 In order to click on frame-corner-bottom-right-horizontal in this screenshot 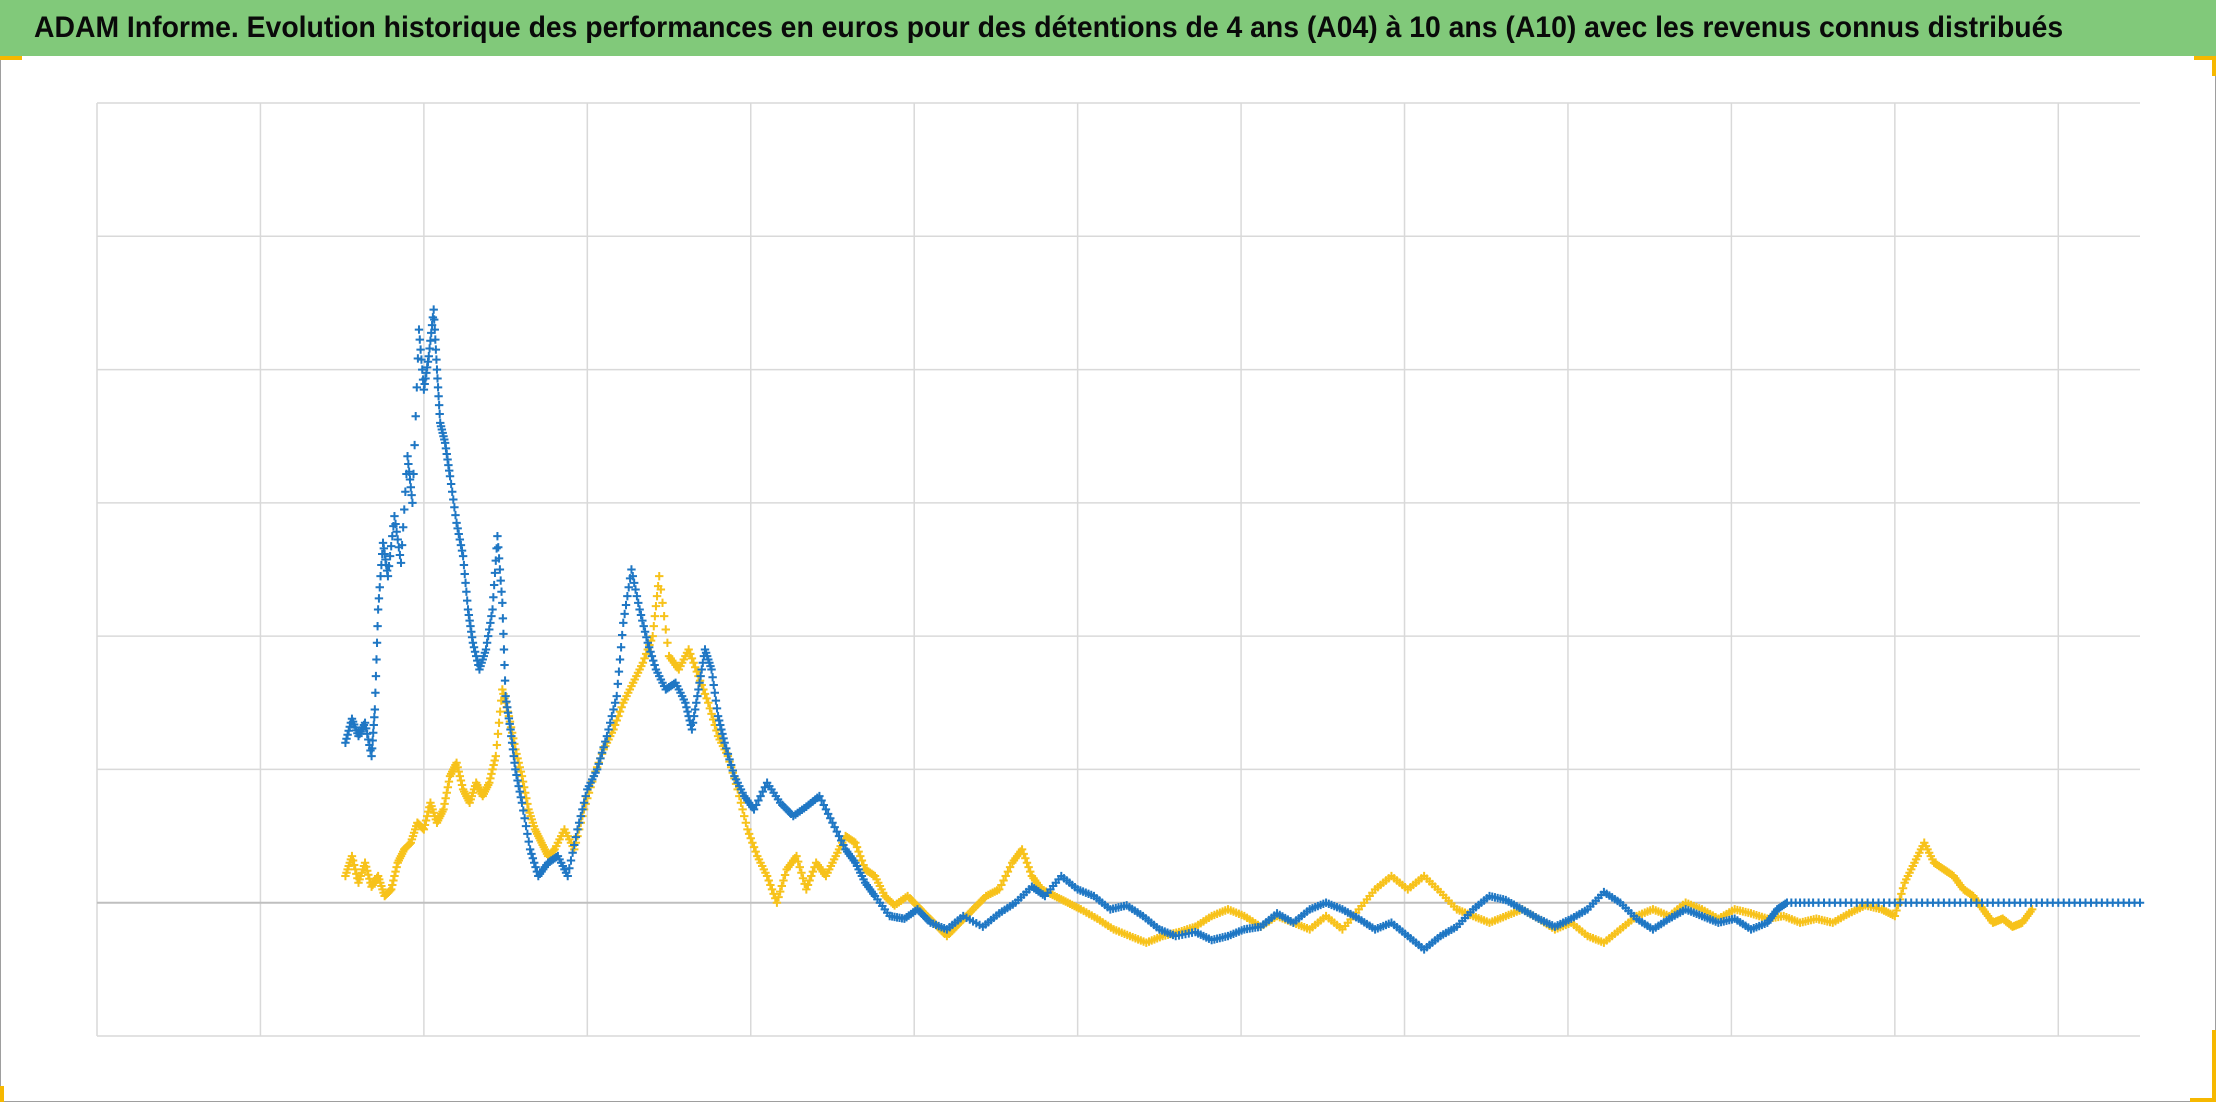, I will do `click(2203, 1100)`.